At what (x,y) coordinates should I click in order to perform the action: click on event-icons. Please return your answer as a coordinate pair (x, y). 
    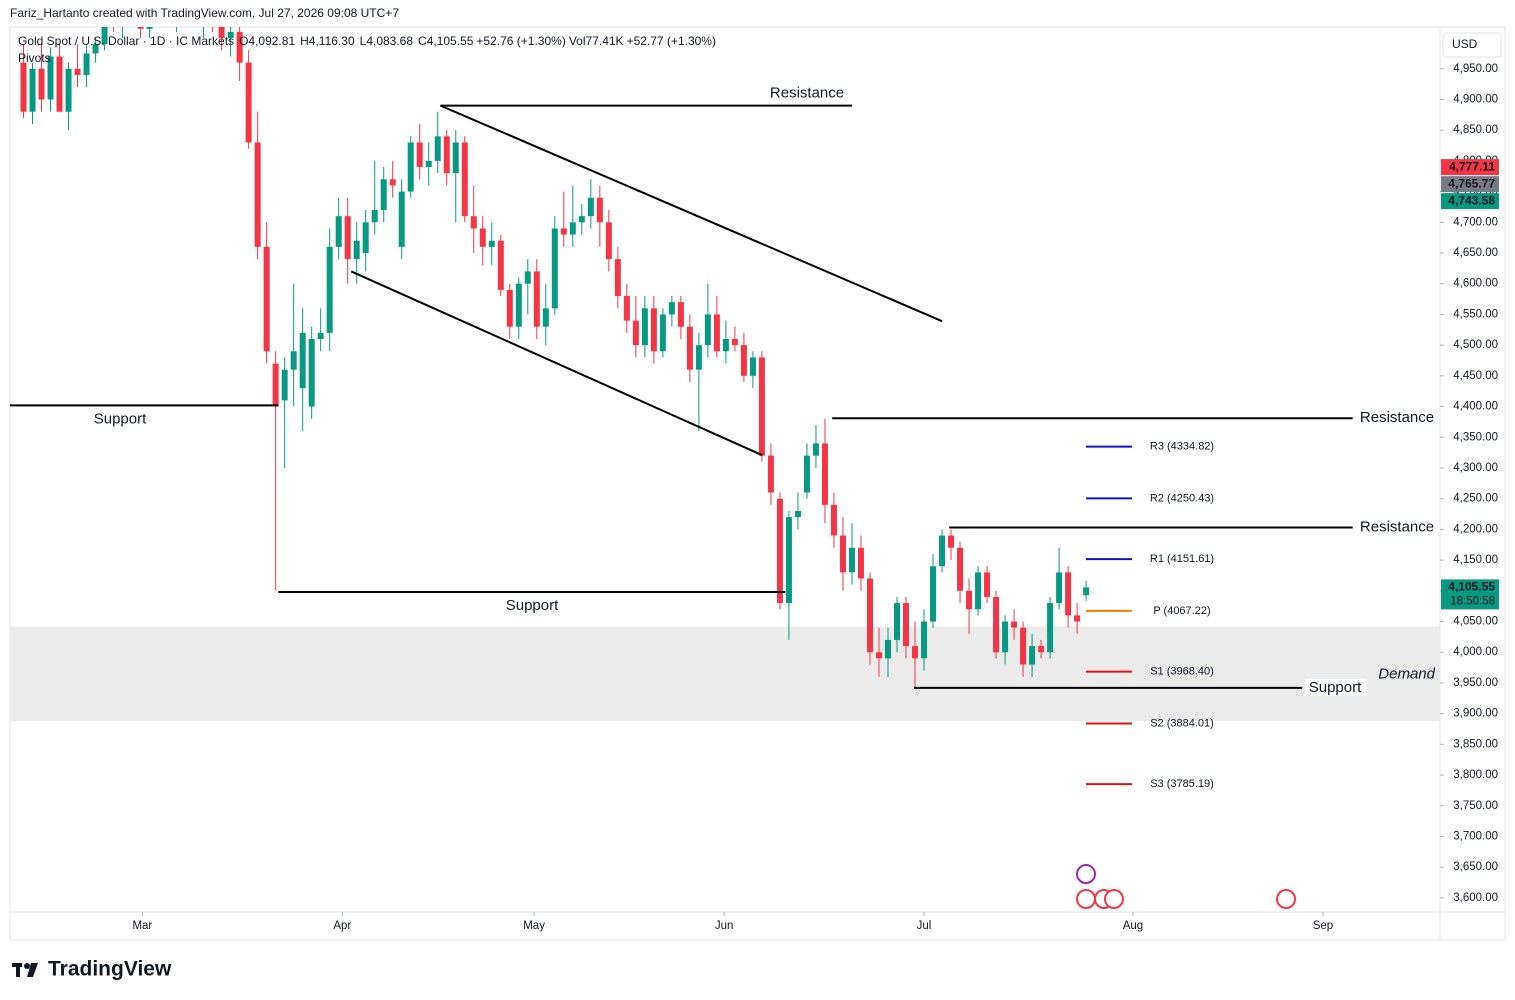
    Looking at the image, I should click on (1186, 886).